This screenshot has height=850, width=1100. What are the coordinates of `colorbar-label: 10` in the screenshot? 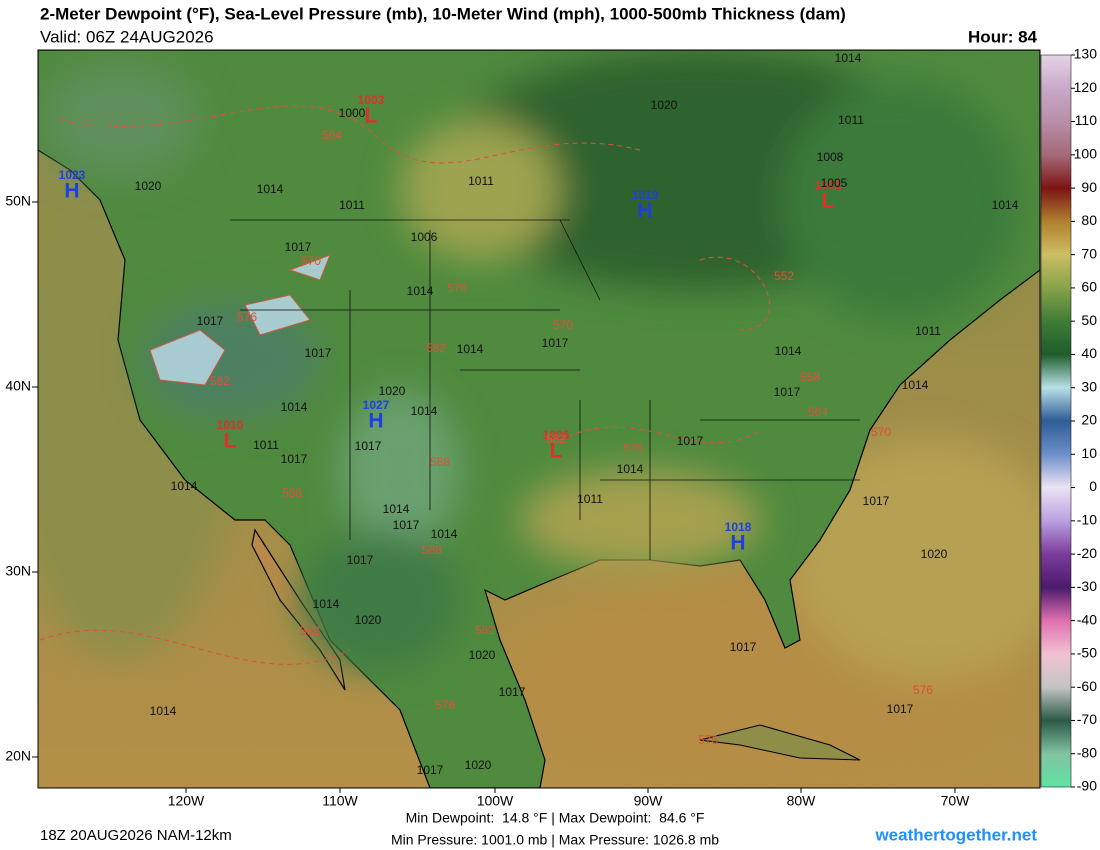 It's located at (1089, 453).